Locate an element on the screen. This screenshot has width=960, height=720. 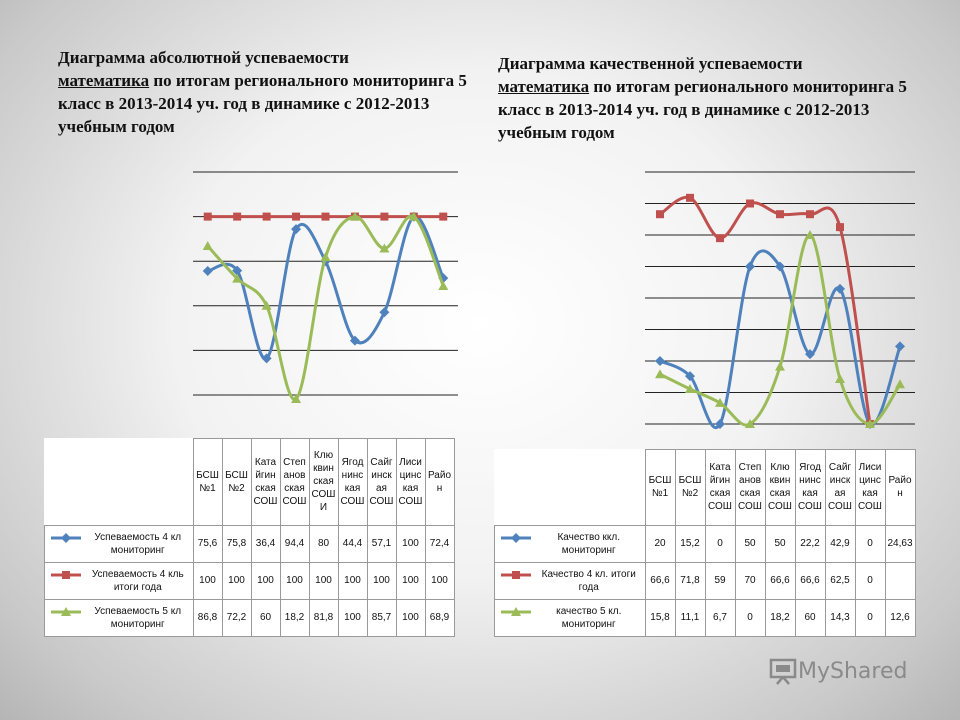
right-category-label: БСШ №2 is located at coordinates (690, 487).